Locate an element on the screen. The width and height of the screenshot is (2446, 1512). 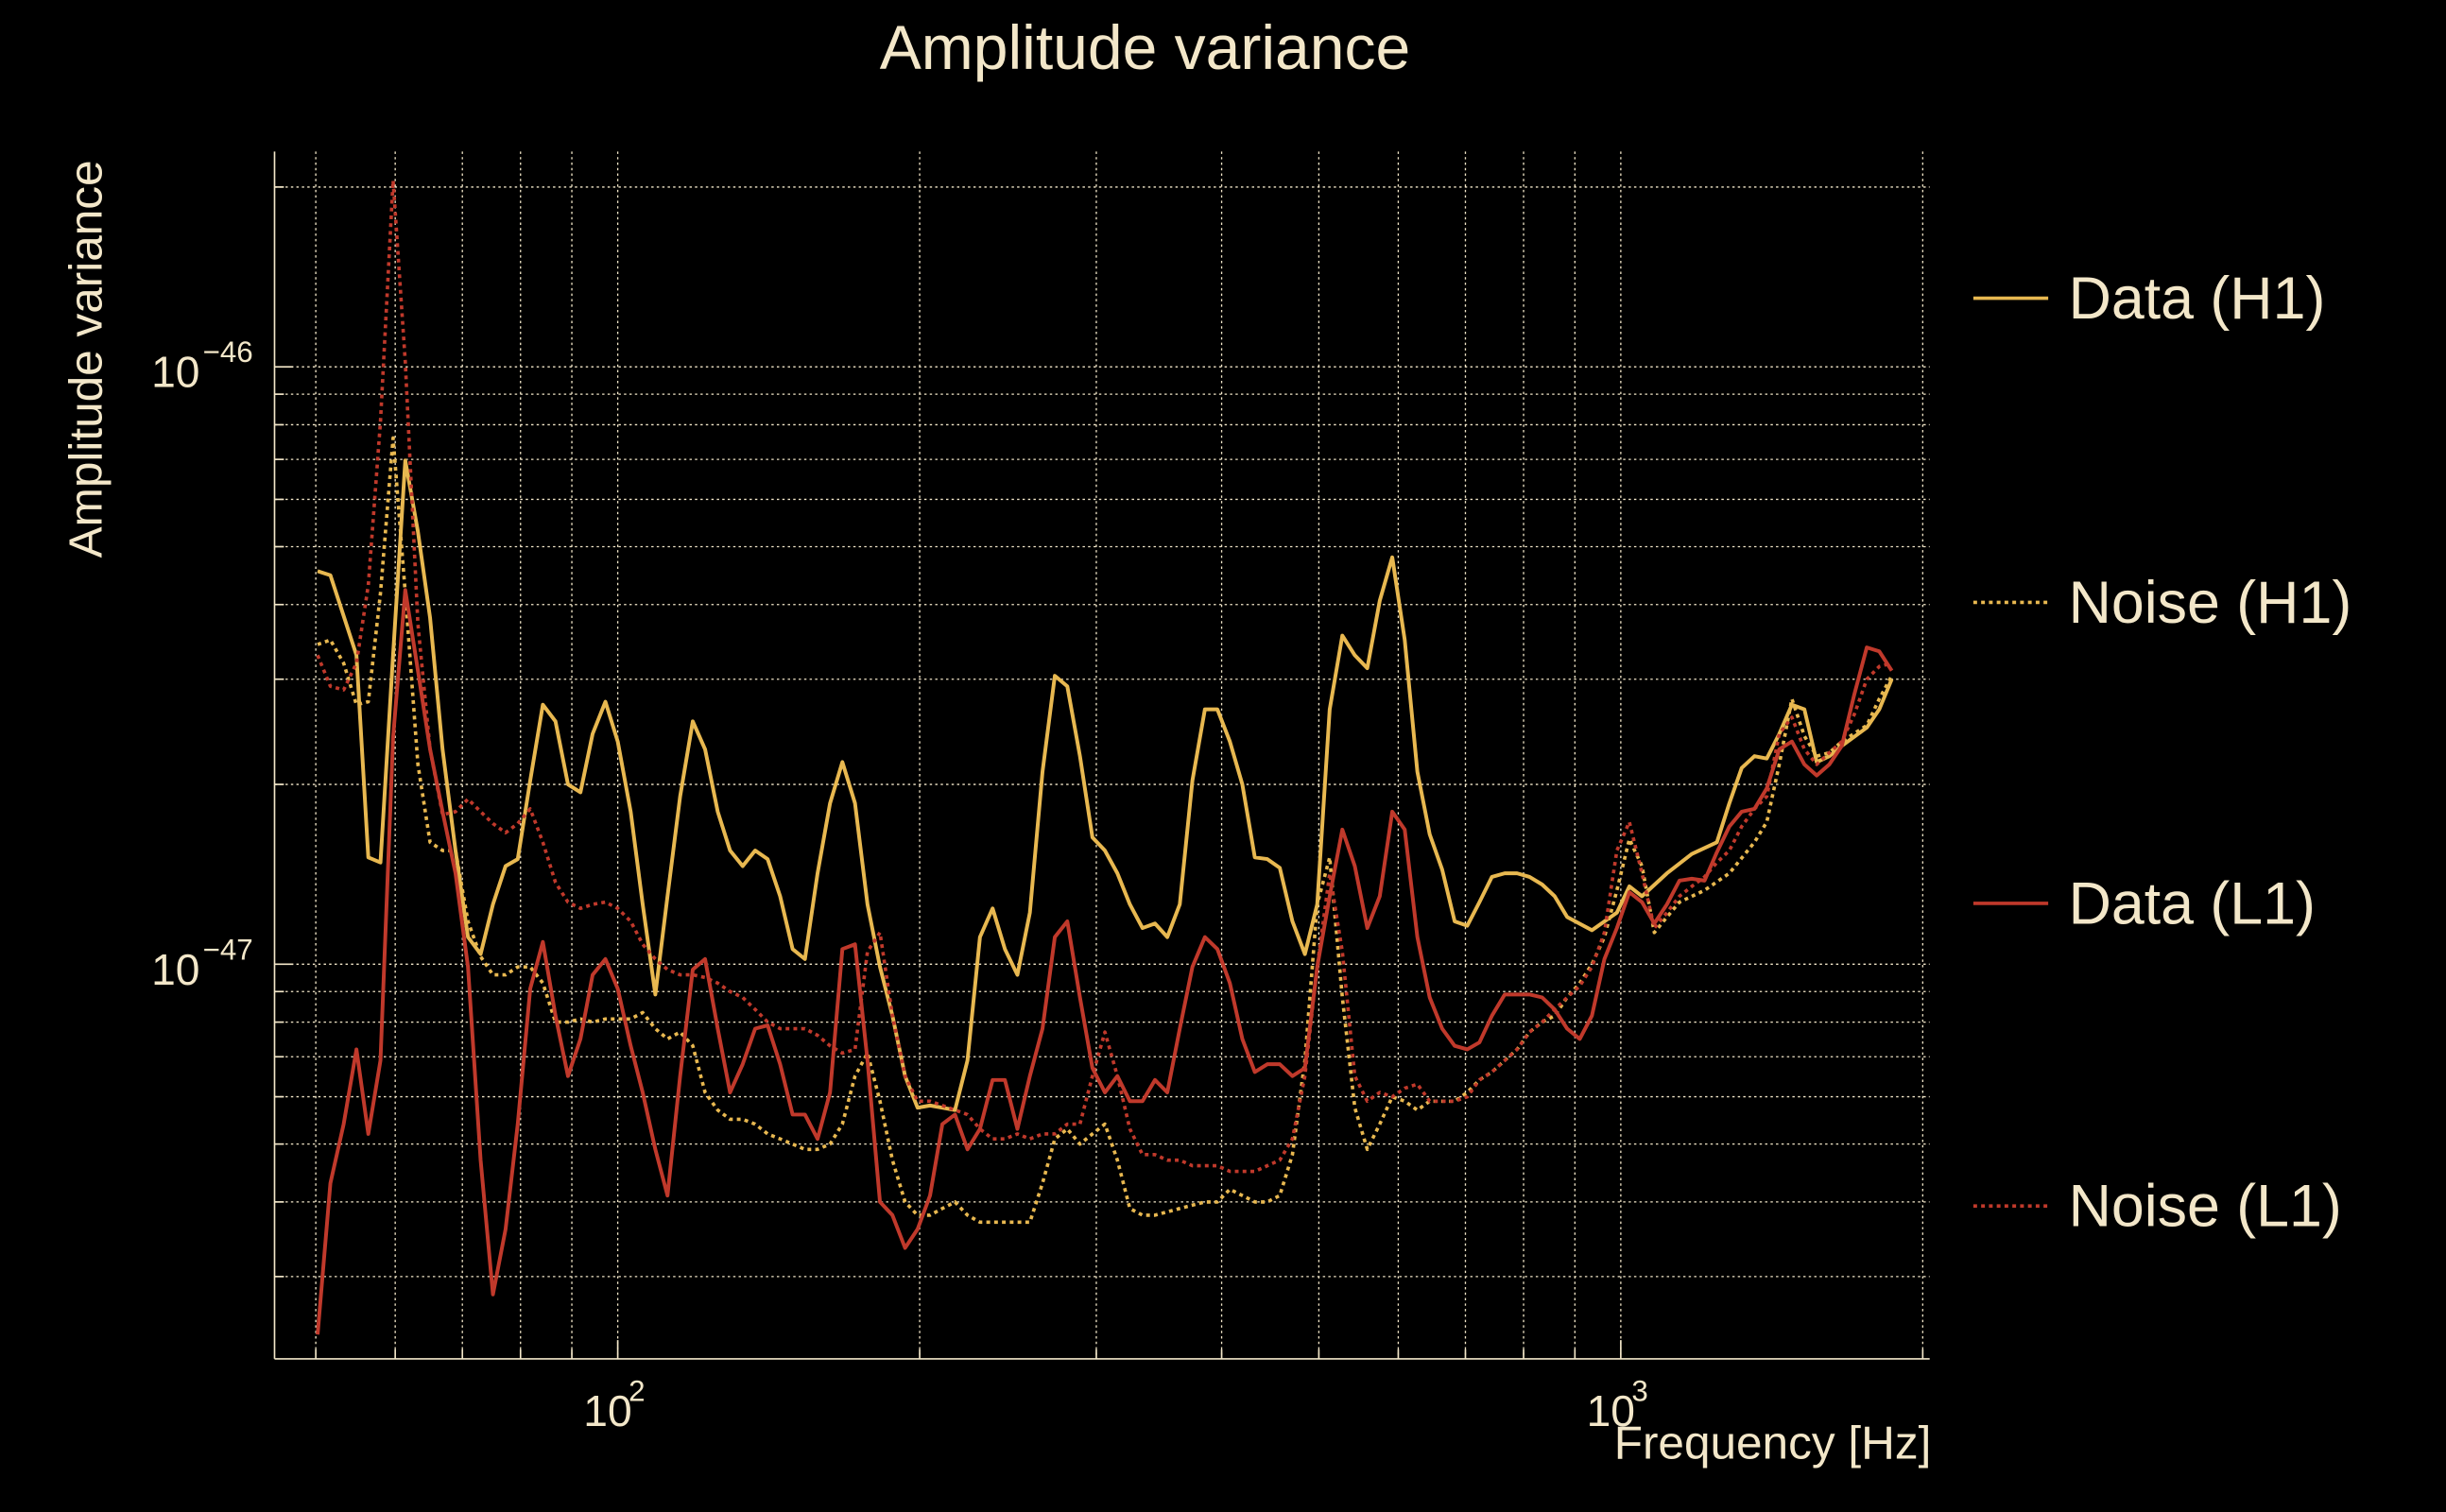
x-tick-exponent: 2 is located at coordinates (637, 1390).